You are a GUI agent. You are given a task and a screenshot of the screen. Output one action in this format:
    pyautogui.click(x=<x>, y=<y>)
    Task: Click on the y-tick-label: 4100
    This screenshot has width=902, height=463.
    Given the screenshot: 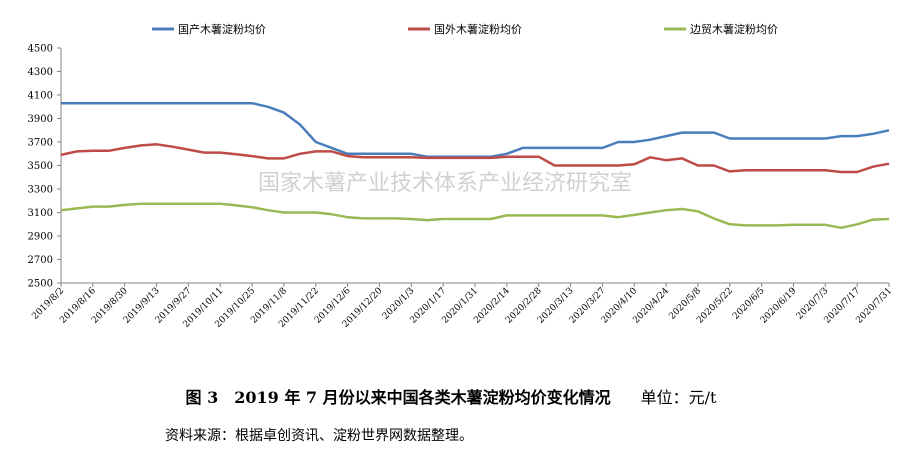 What is the action you would take?
    pyautogui.click(x=40, y=96)
    